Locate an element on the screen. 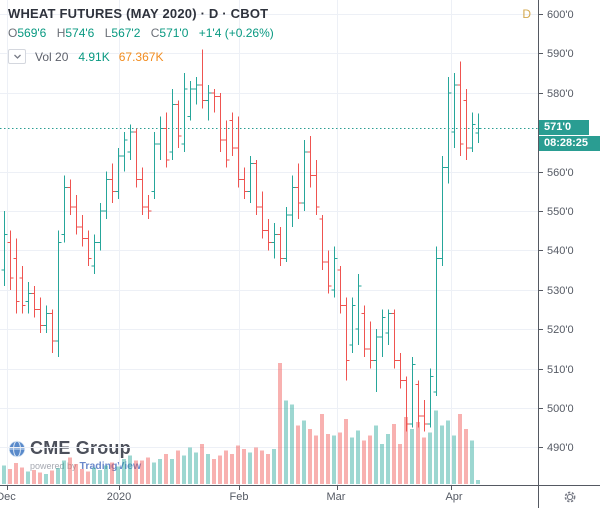  volume-value: 4.91K is located at coordinates (94, 56).